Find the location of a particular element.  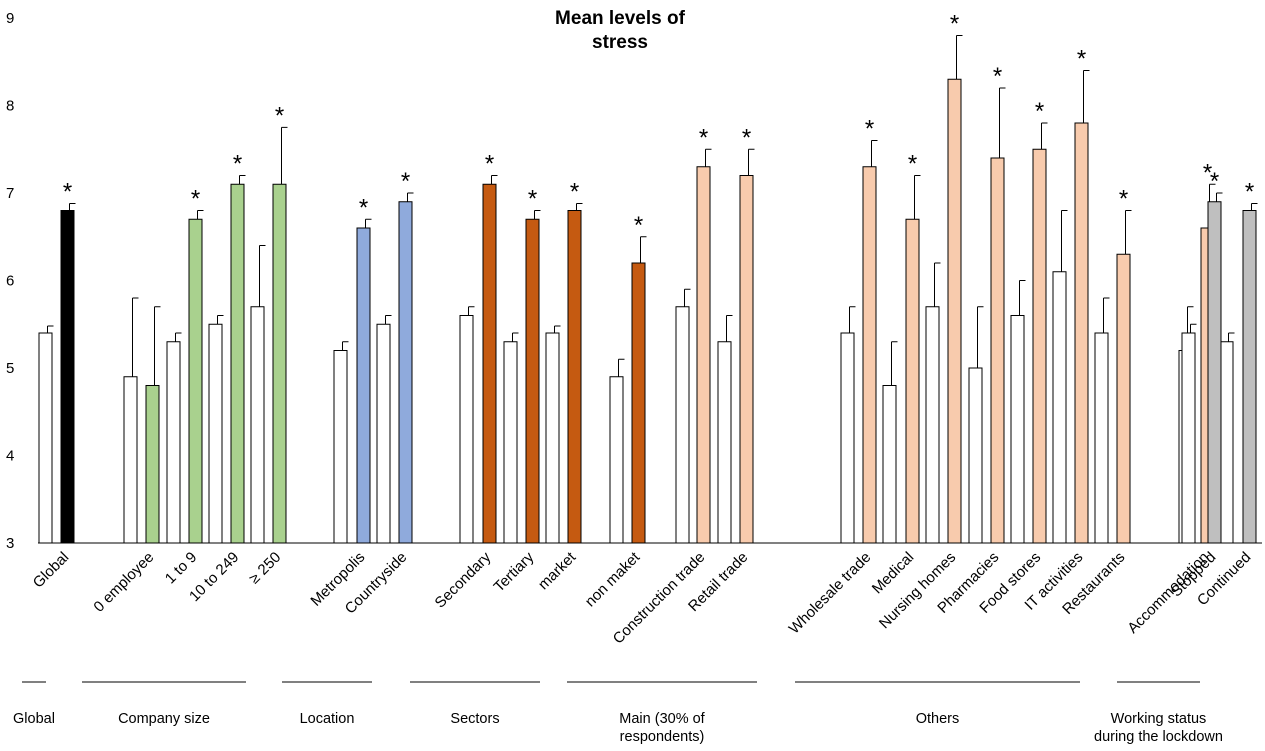

group-label: Global is located at coordinates (62, 719).